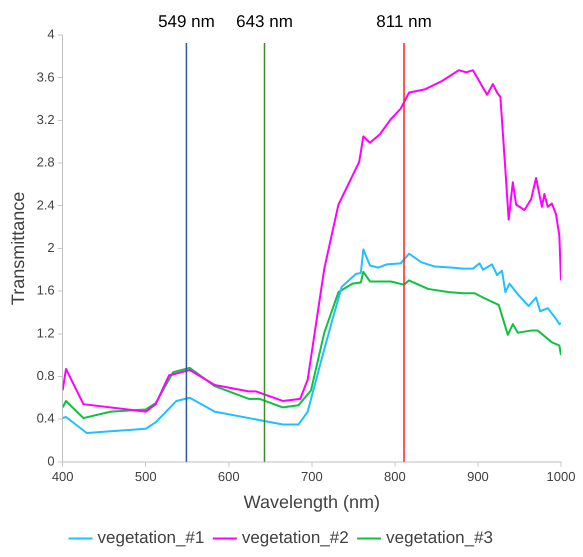  Describe the element at coordinates (264, 22) in the screenshot. I see `ref-line-label: 643 nm` at that location.